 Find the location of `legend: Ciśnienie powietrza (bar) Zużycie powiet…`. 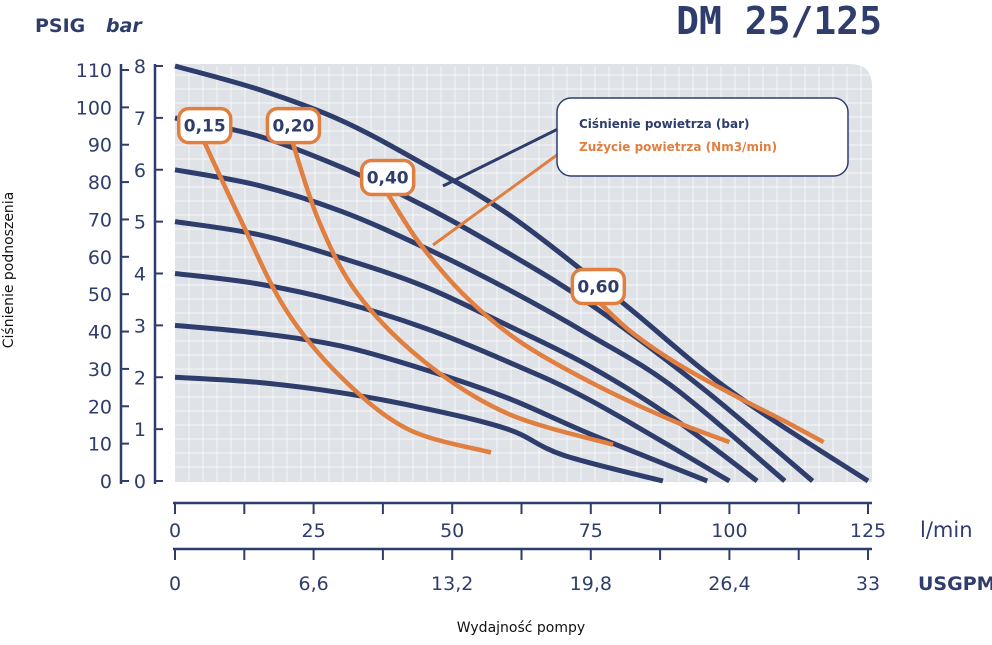

legend: Ciśnienie powietrza (bar) Zużycie powiet… is located at coordinates (640, 172).